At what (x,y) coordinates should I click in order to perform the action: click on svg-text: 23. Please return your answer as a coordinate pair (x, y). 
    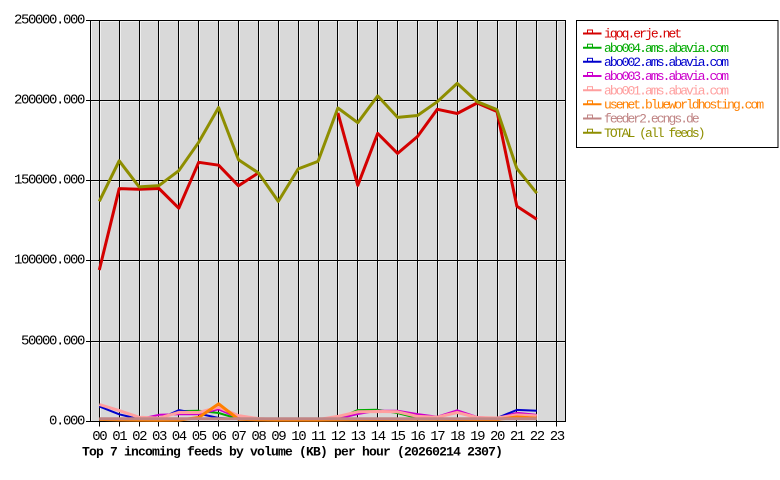
    Looking at the image, I should click on (557, 437).